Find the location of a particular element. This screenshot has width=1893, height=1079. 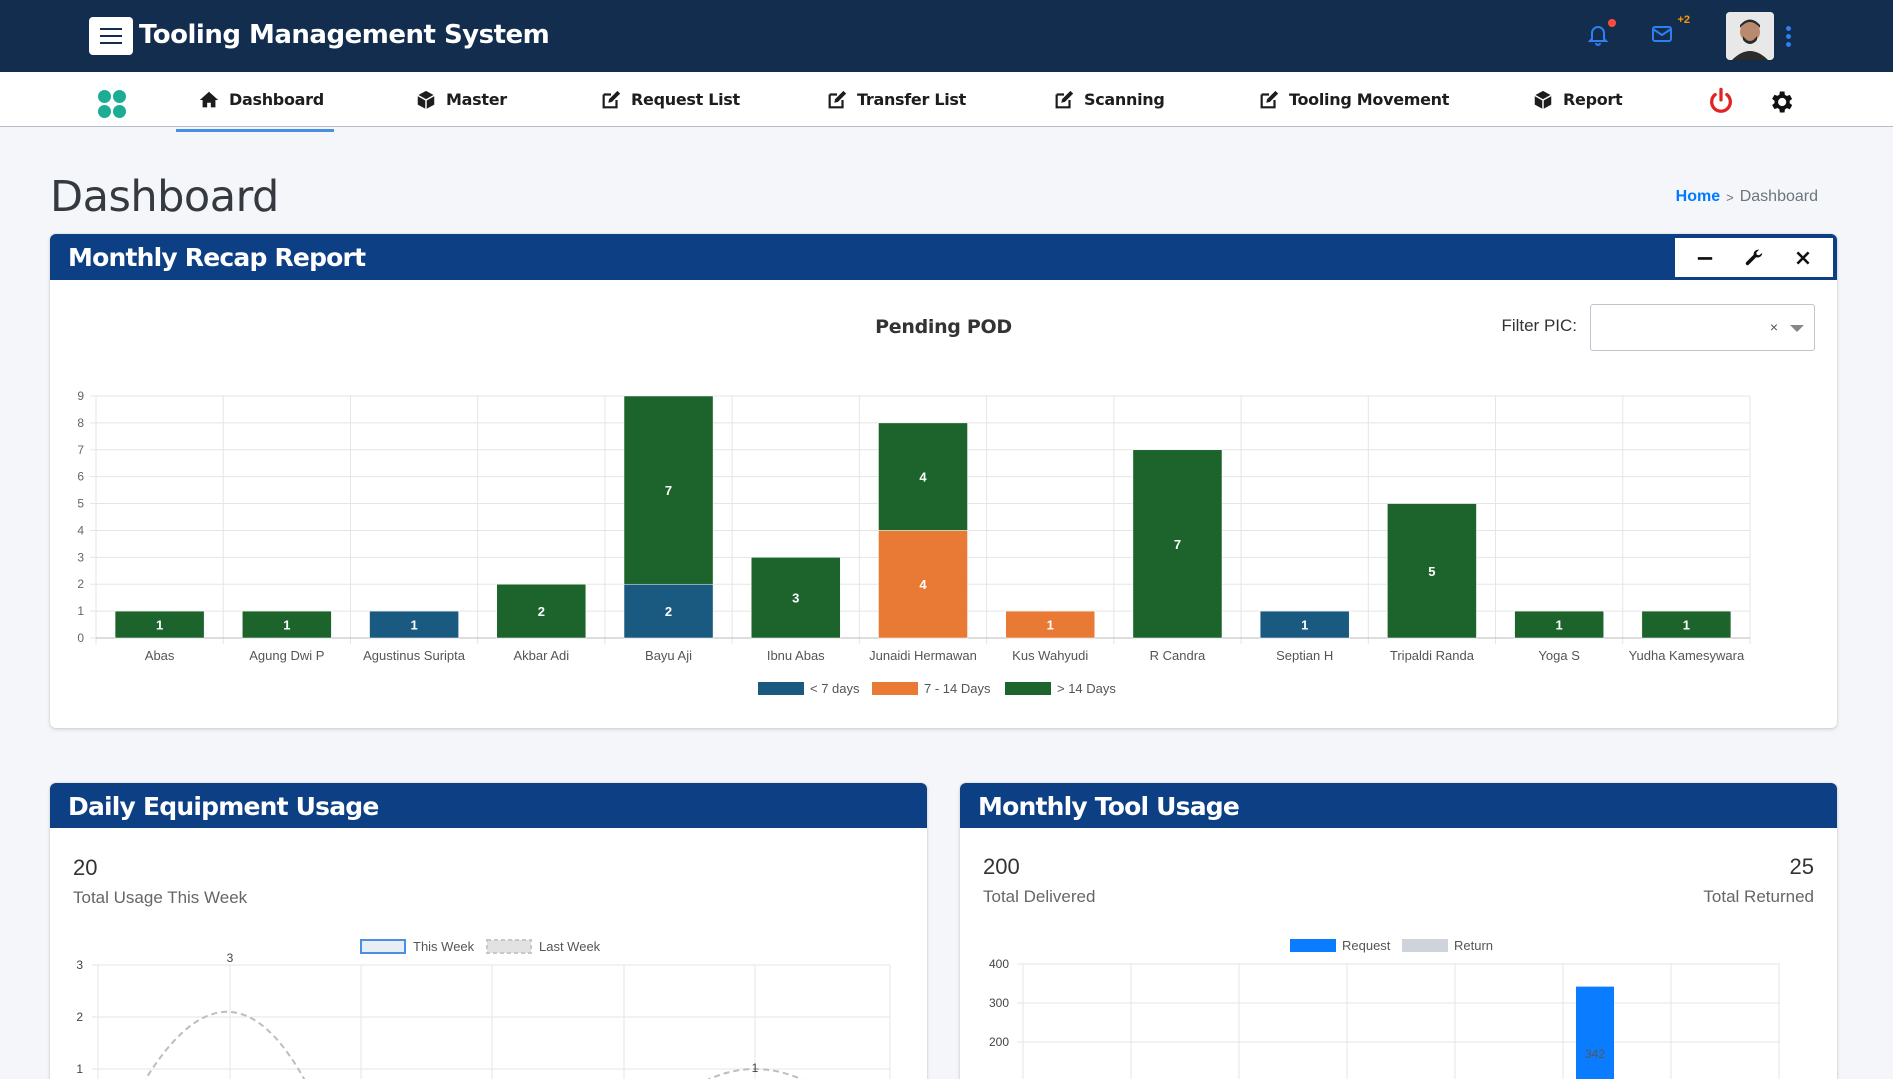

x-tick-label: Kus Wahyudi is located at coordinates (1050, 655).